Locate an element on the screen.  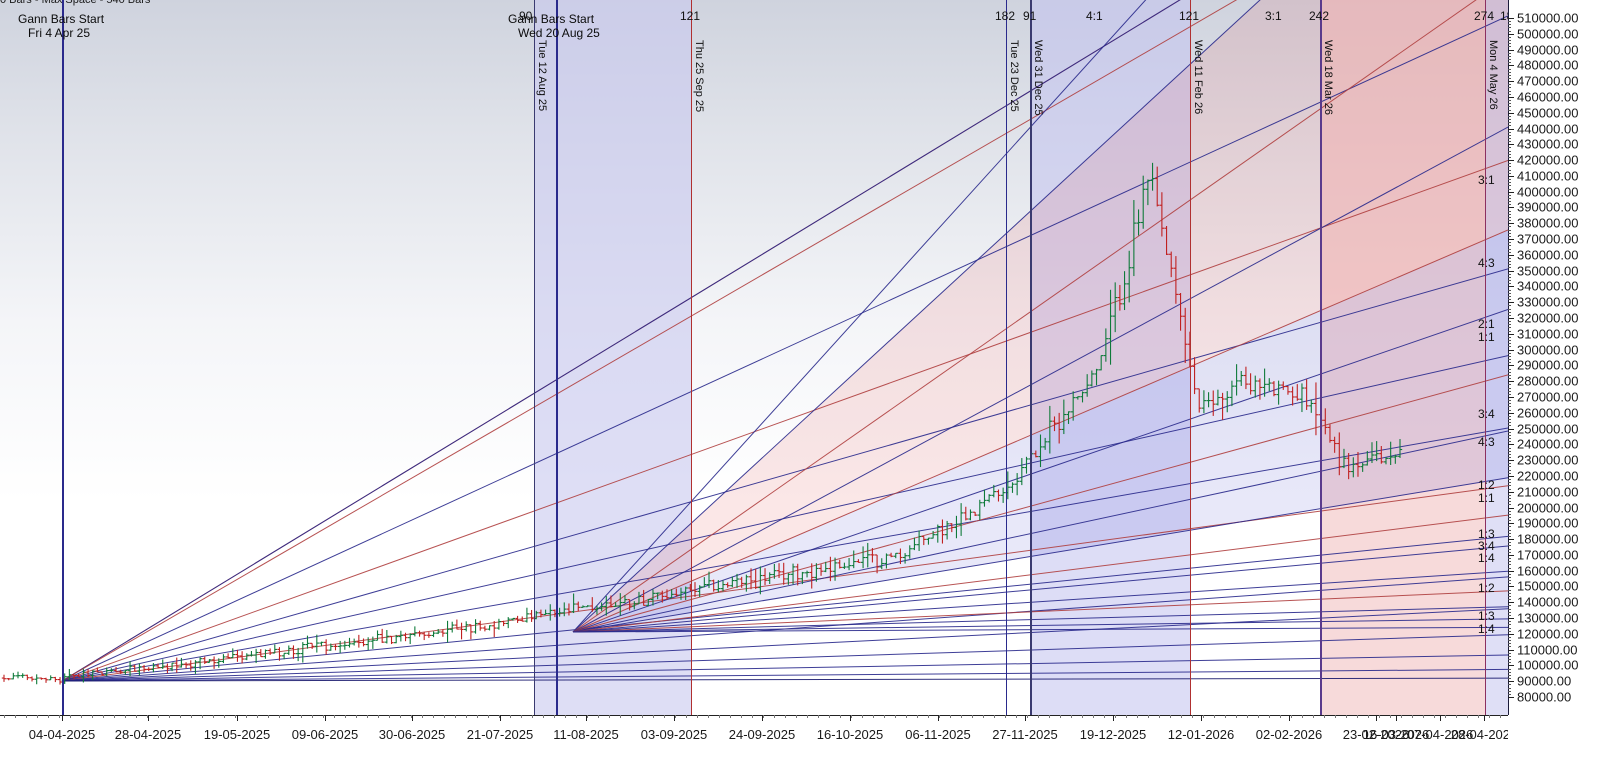
date-tick-label: 12-01-2026 is located at coordinates (1201, 734).